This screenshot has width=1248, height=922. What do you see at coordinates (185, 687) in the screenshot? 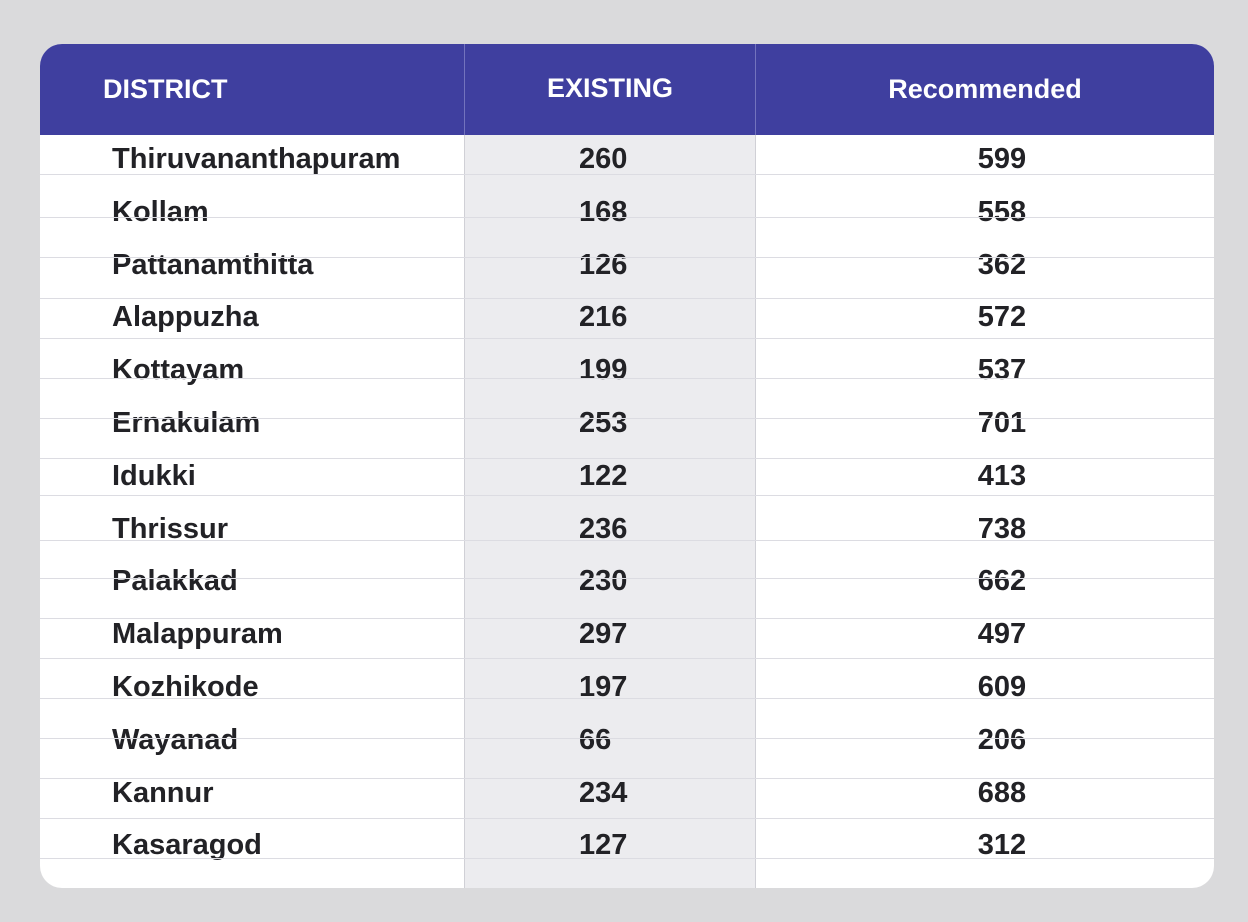
I see `district-cell: Kozhikode` at bounding box center [185, 687].